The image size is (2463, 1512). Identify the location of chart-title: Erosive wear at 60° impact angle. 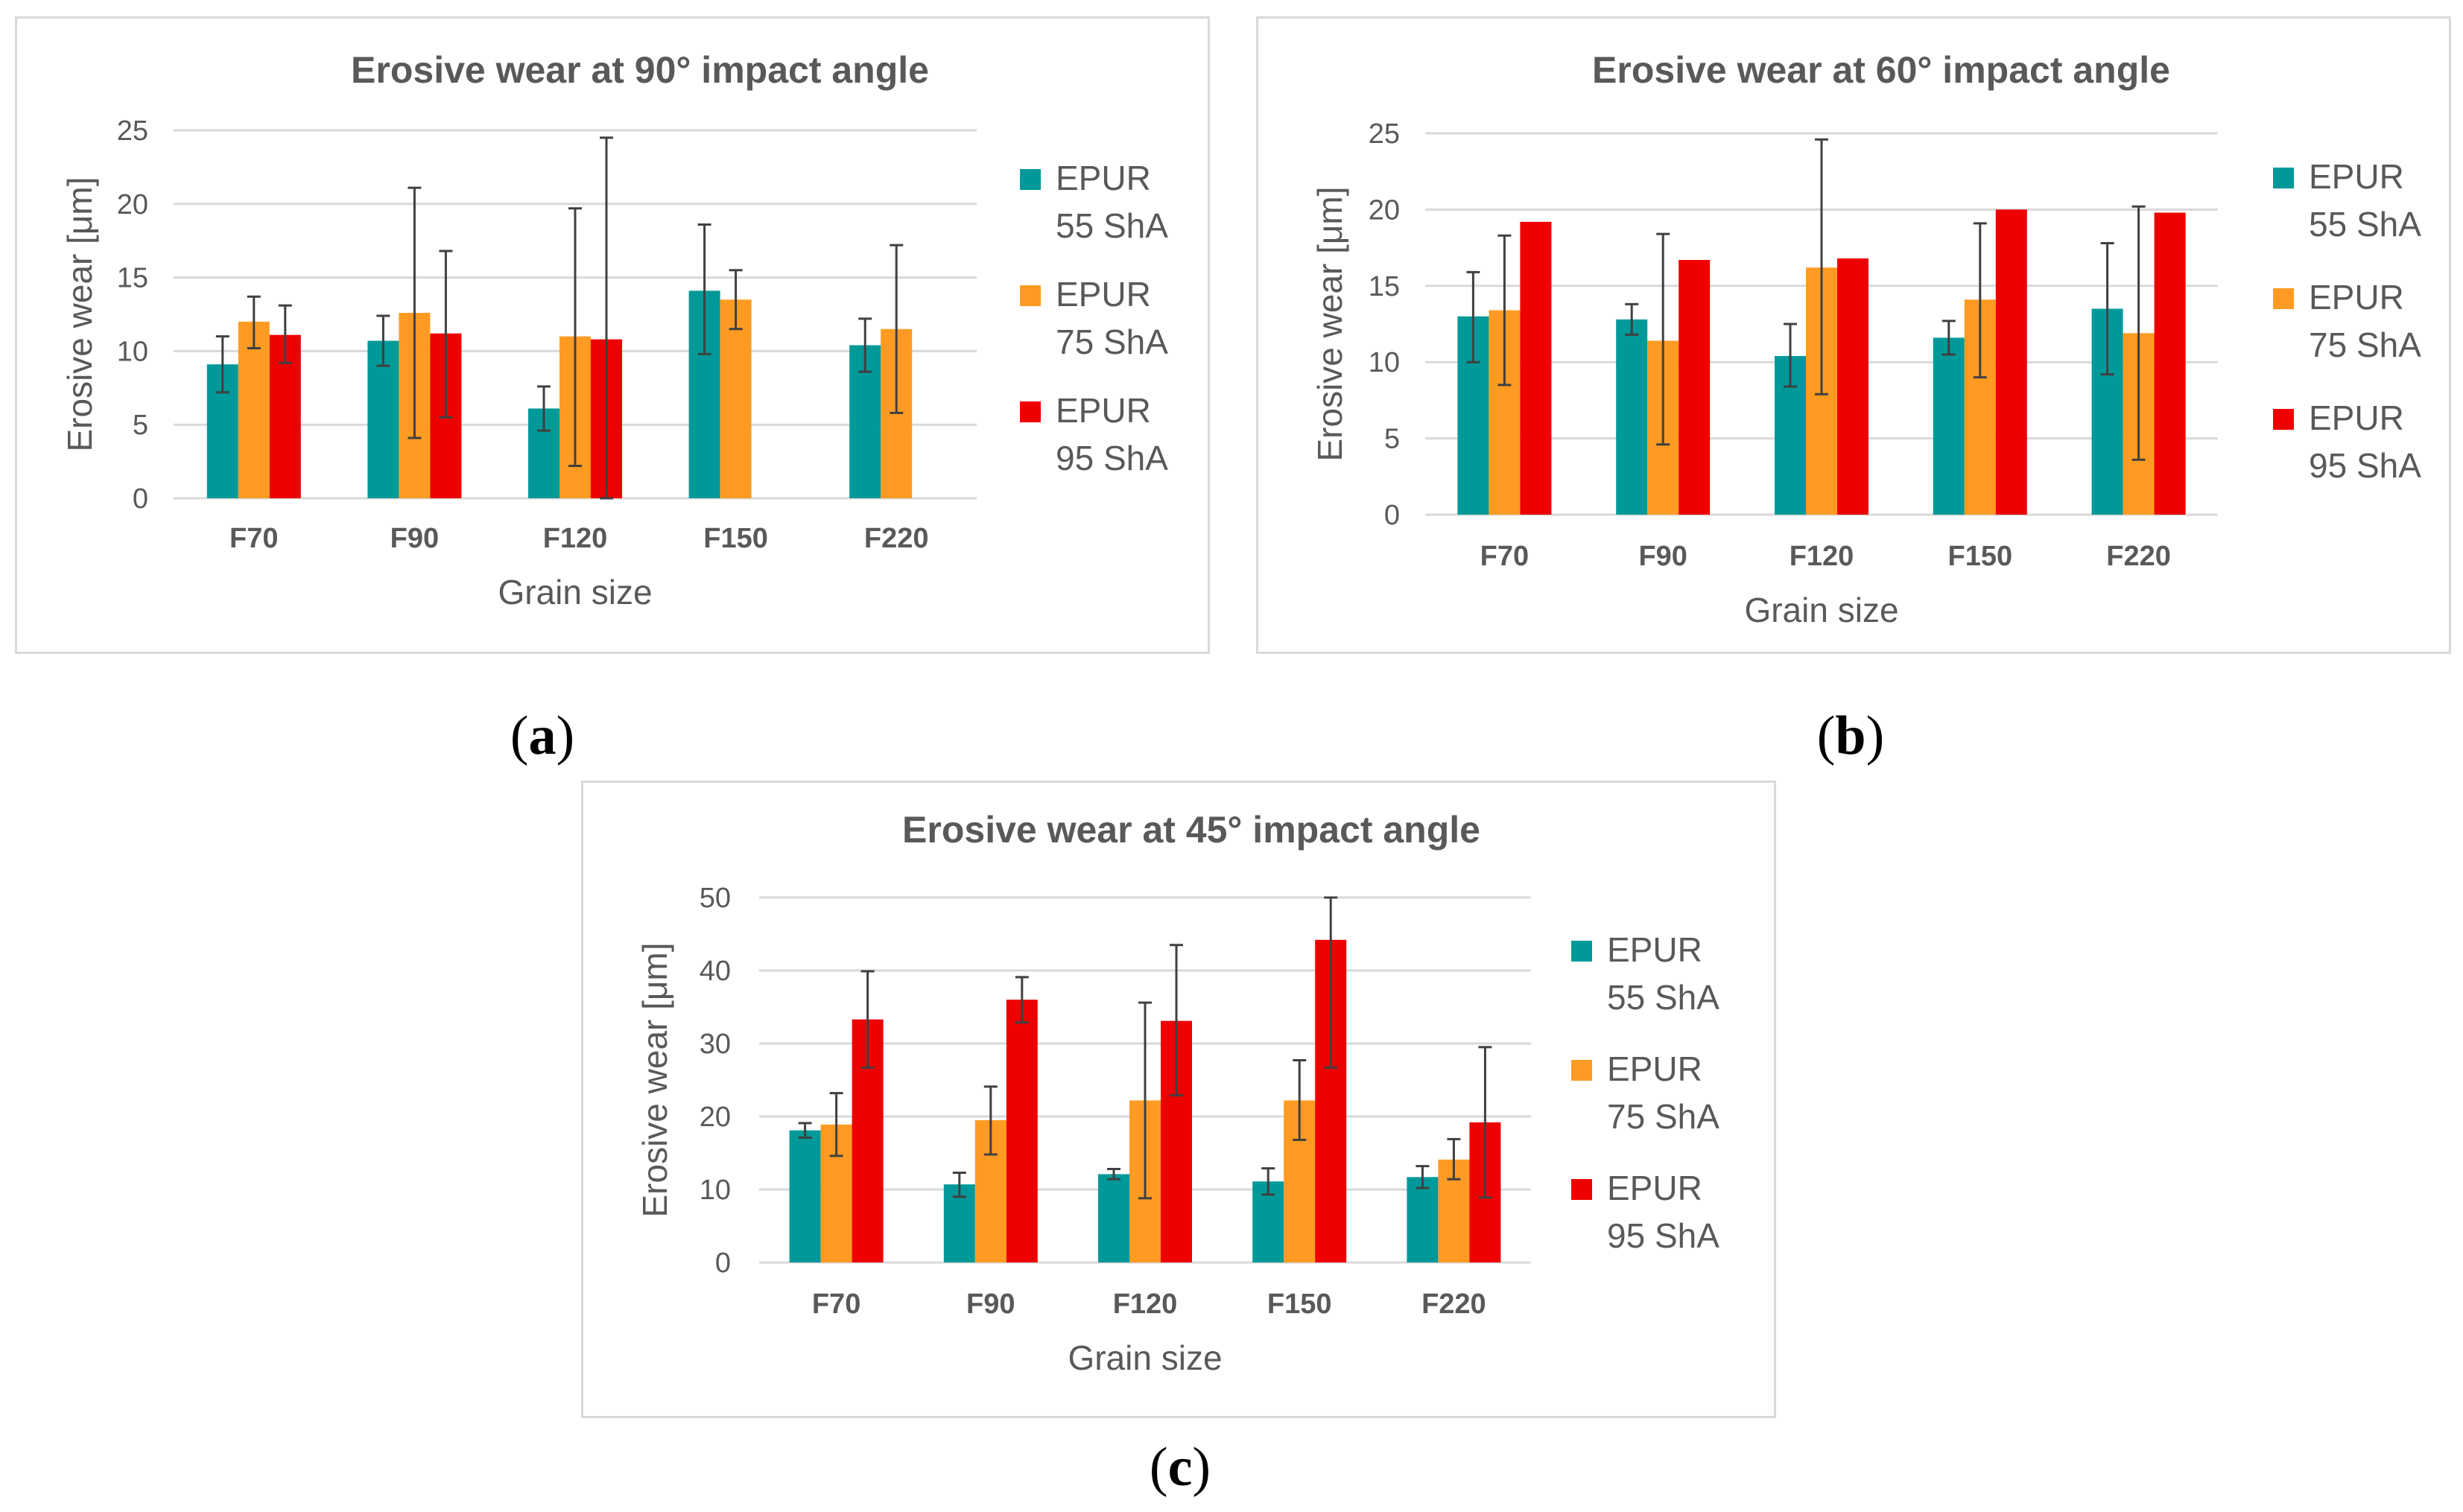
(1881, 70).